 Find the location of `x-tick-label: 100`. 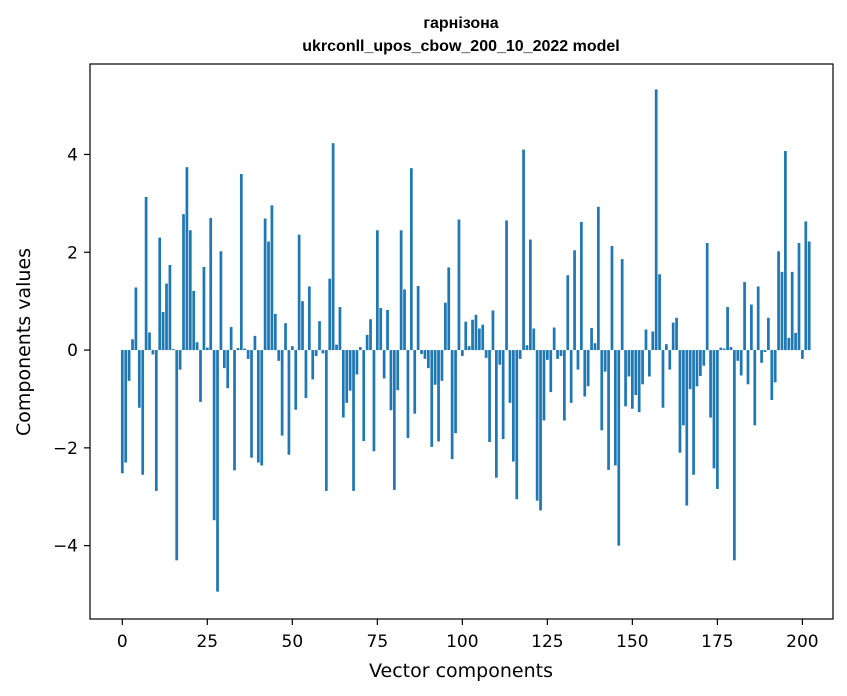

x-tick-label: 100 is located at coordinates (462, 642).